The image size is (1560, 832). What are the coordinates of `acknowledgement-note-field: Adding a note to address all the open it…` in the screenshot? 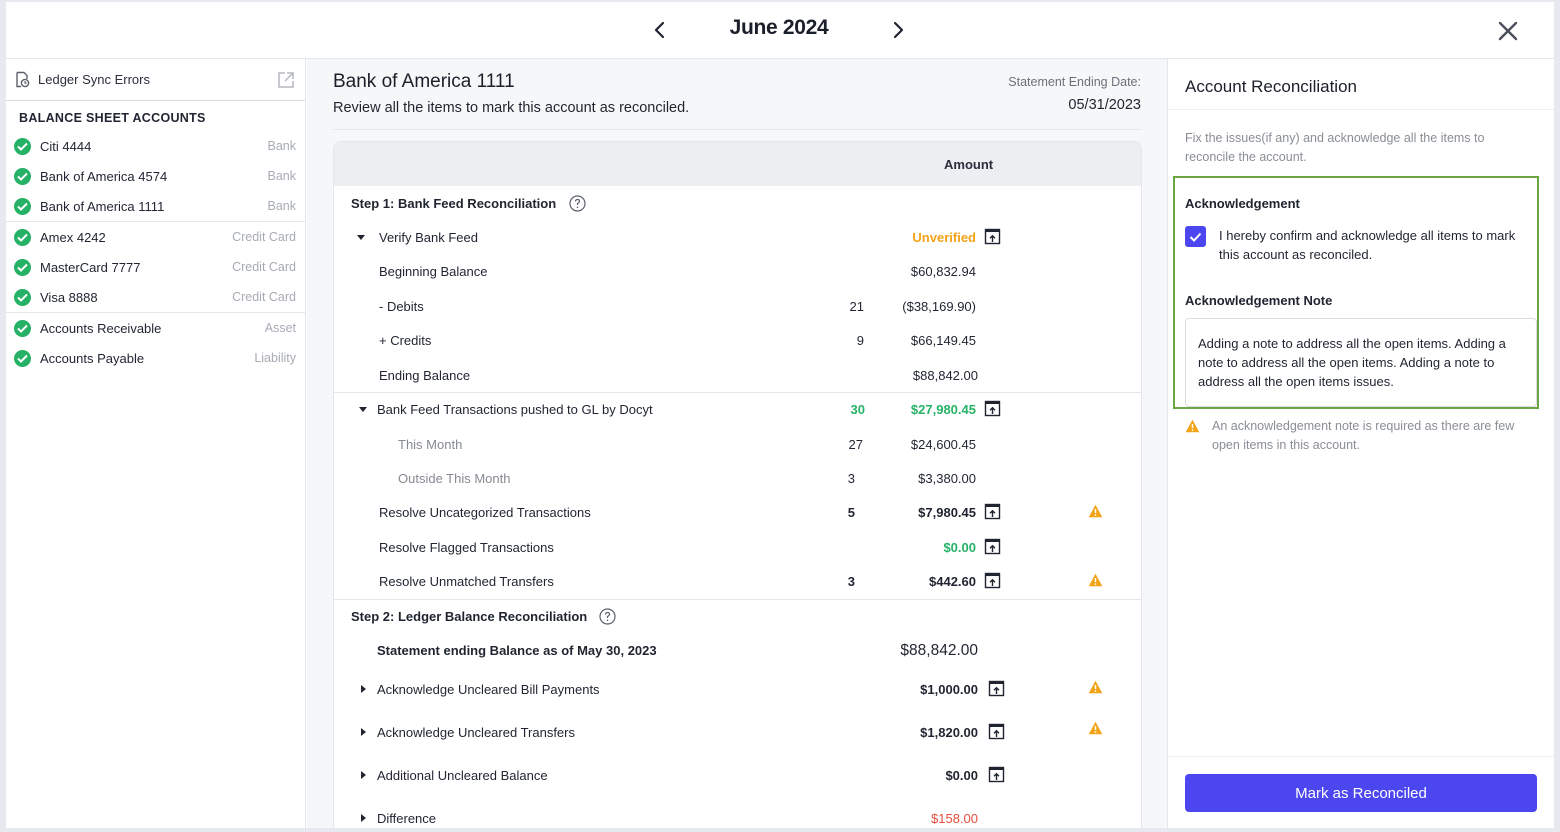 It's located at (1361, 362).